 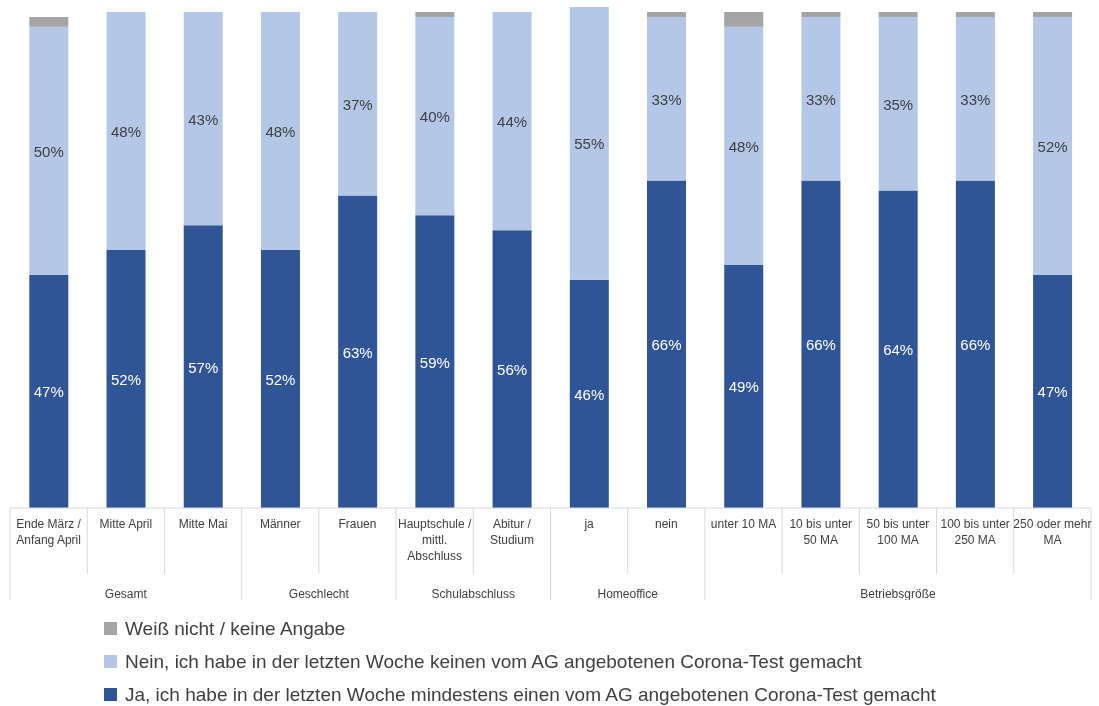 I want to click on data-label: 49%, so click(x=743, y=387).